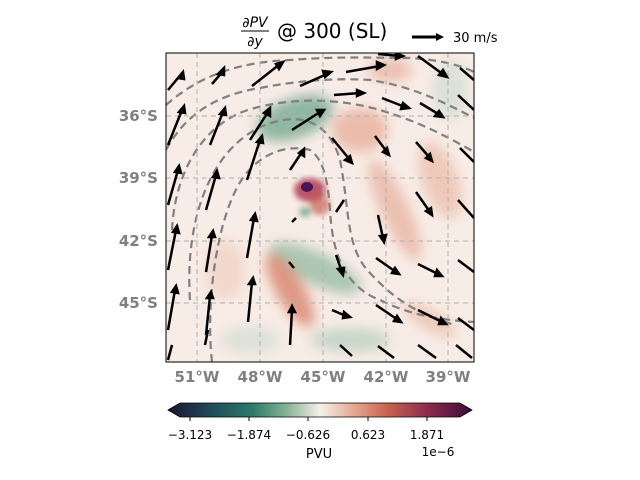  I want to click on lon-label: 45°W, so click(323, 377).